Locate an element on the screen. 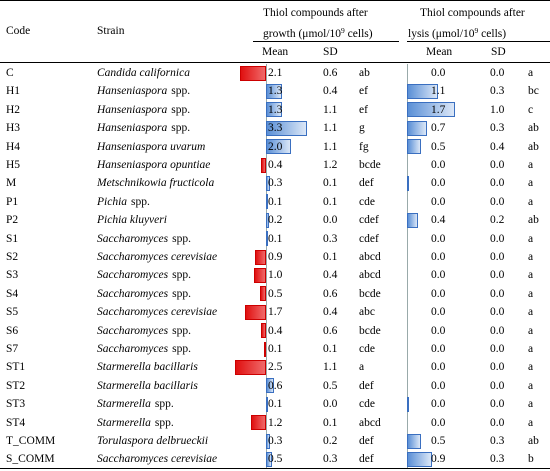 The image size is (550, 471). cell-code: ST1 is located at coordinates (16, 367).